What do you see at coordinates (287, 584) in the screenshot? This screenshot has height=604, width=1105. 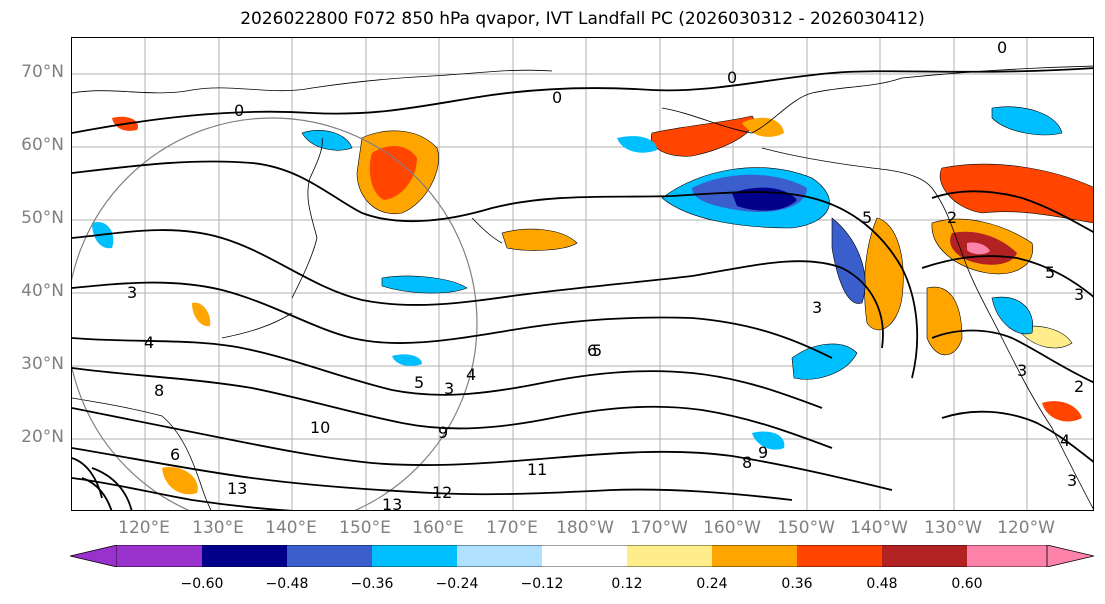 I see `colorbar-tick: −0.48` at bounding box center [287, 584].